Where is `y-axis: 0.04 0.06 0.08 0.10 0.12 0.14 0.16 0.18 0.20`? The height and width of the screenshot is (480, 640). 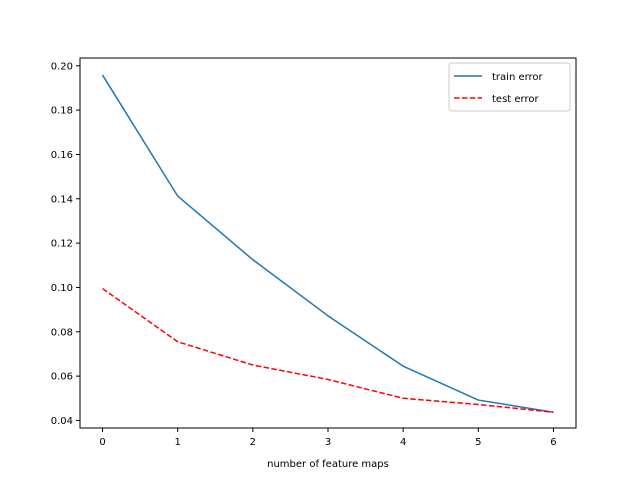 y-axis: 0.04 0.06 0.08 0.10 0.12 0.14 0.16 0.18 0.20 is located at coordinates (65, 244).